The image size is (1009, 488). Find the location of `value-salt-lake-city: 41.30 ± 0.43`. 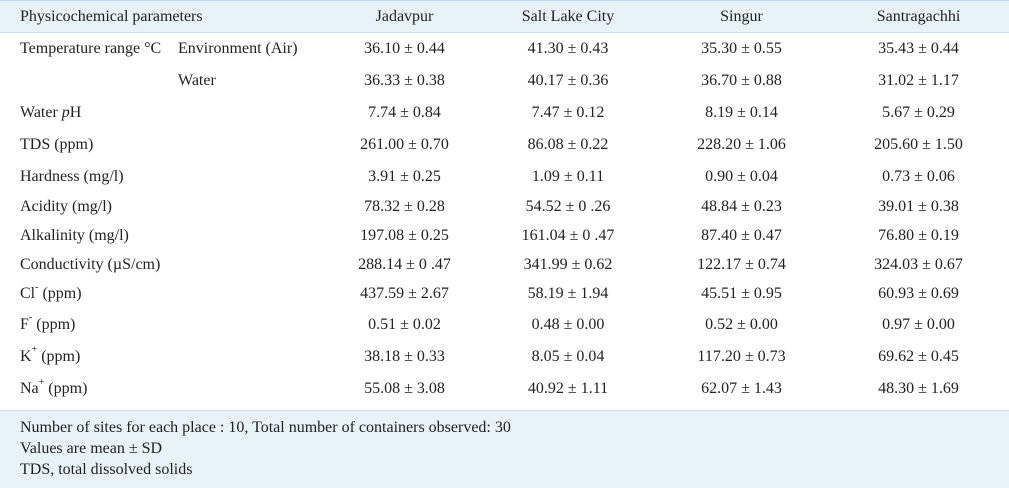

value-salt-lake-city: 41.30 ± 0.43 is located at coordinates (568, 48).